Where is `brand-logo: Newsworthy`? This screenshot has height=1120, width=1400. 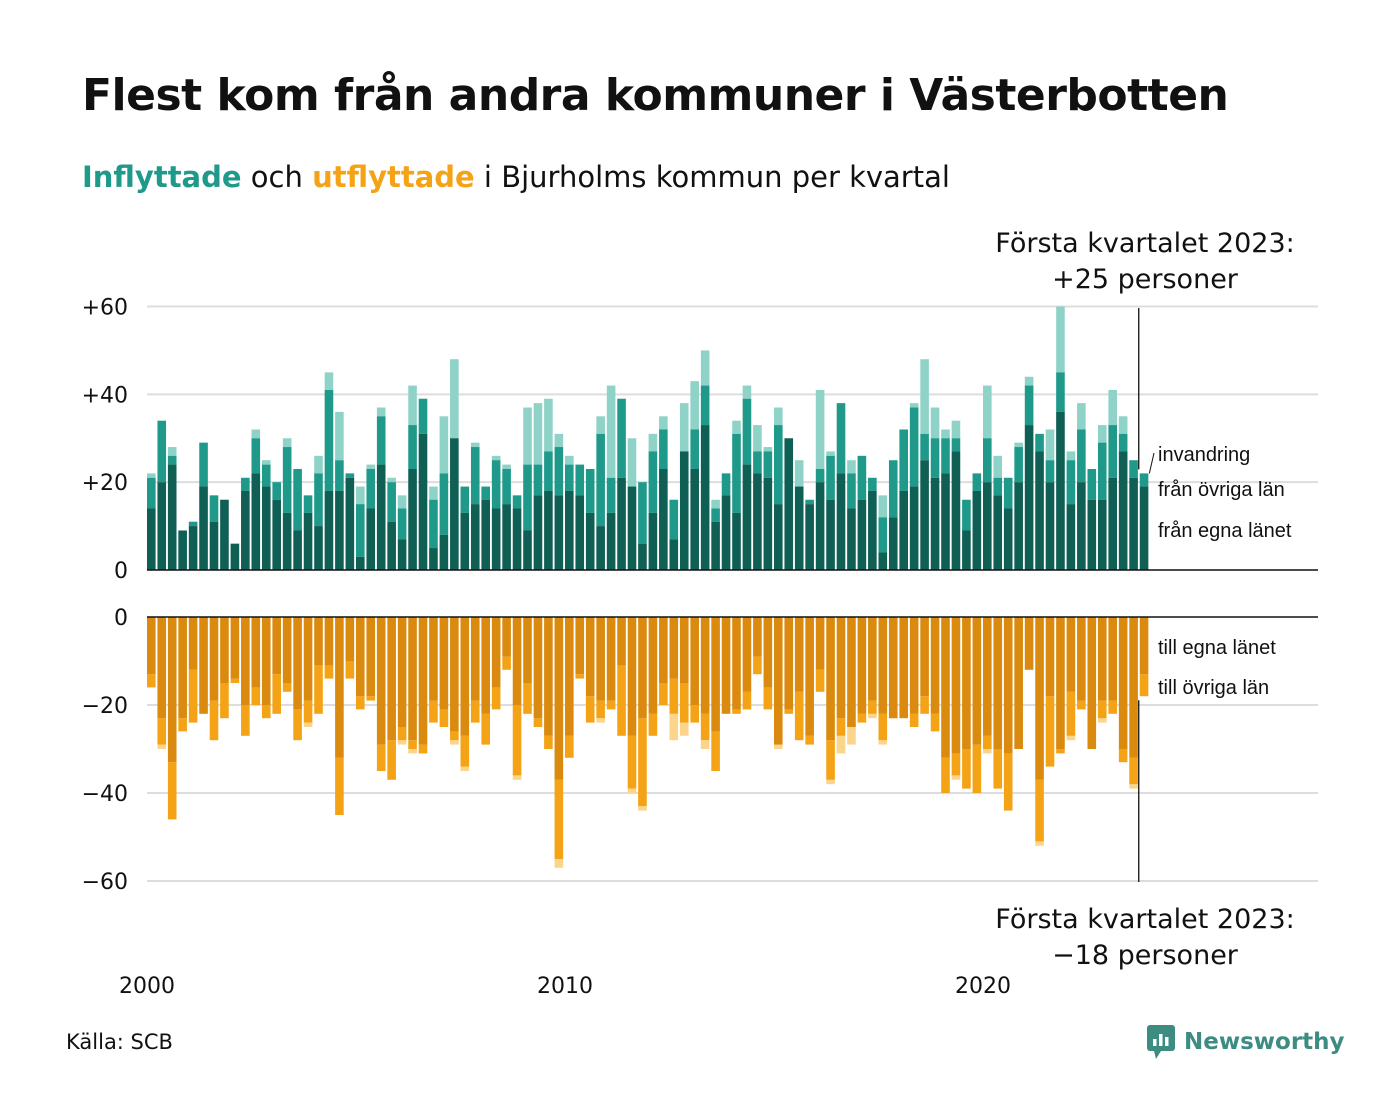 brand-logo: Newsworthy is located at coordinates (1245, 1042).